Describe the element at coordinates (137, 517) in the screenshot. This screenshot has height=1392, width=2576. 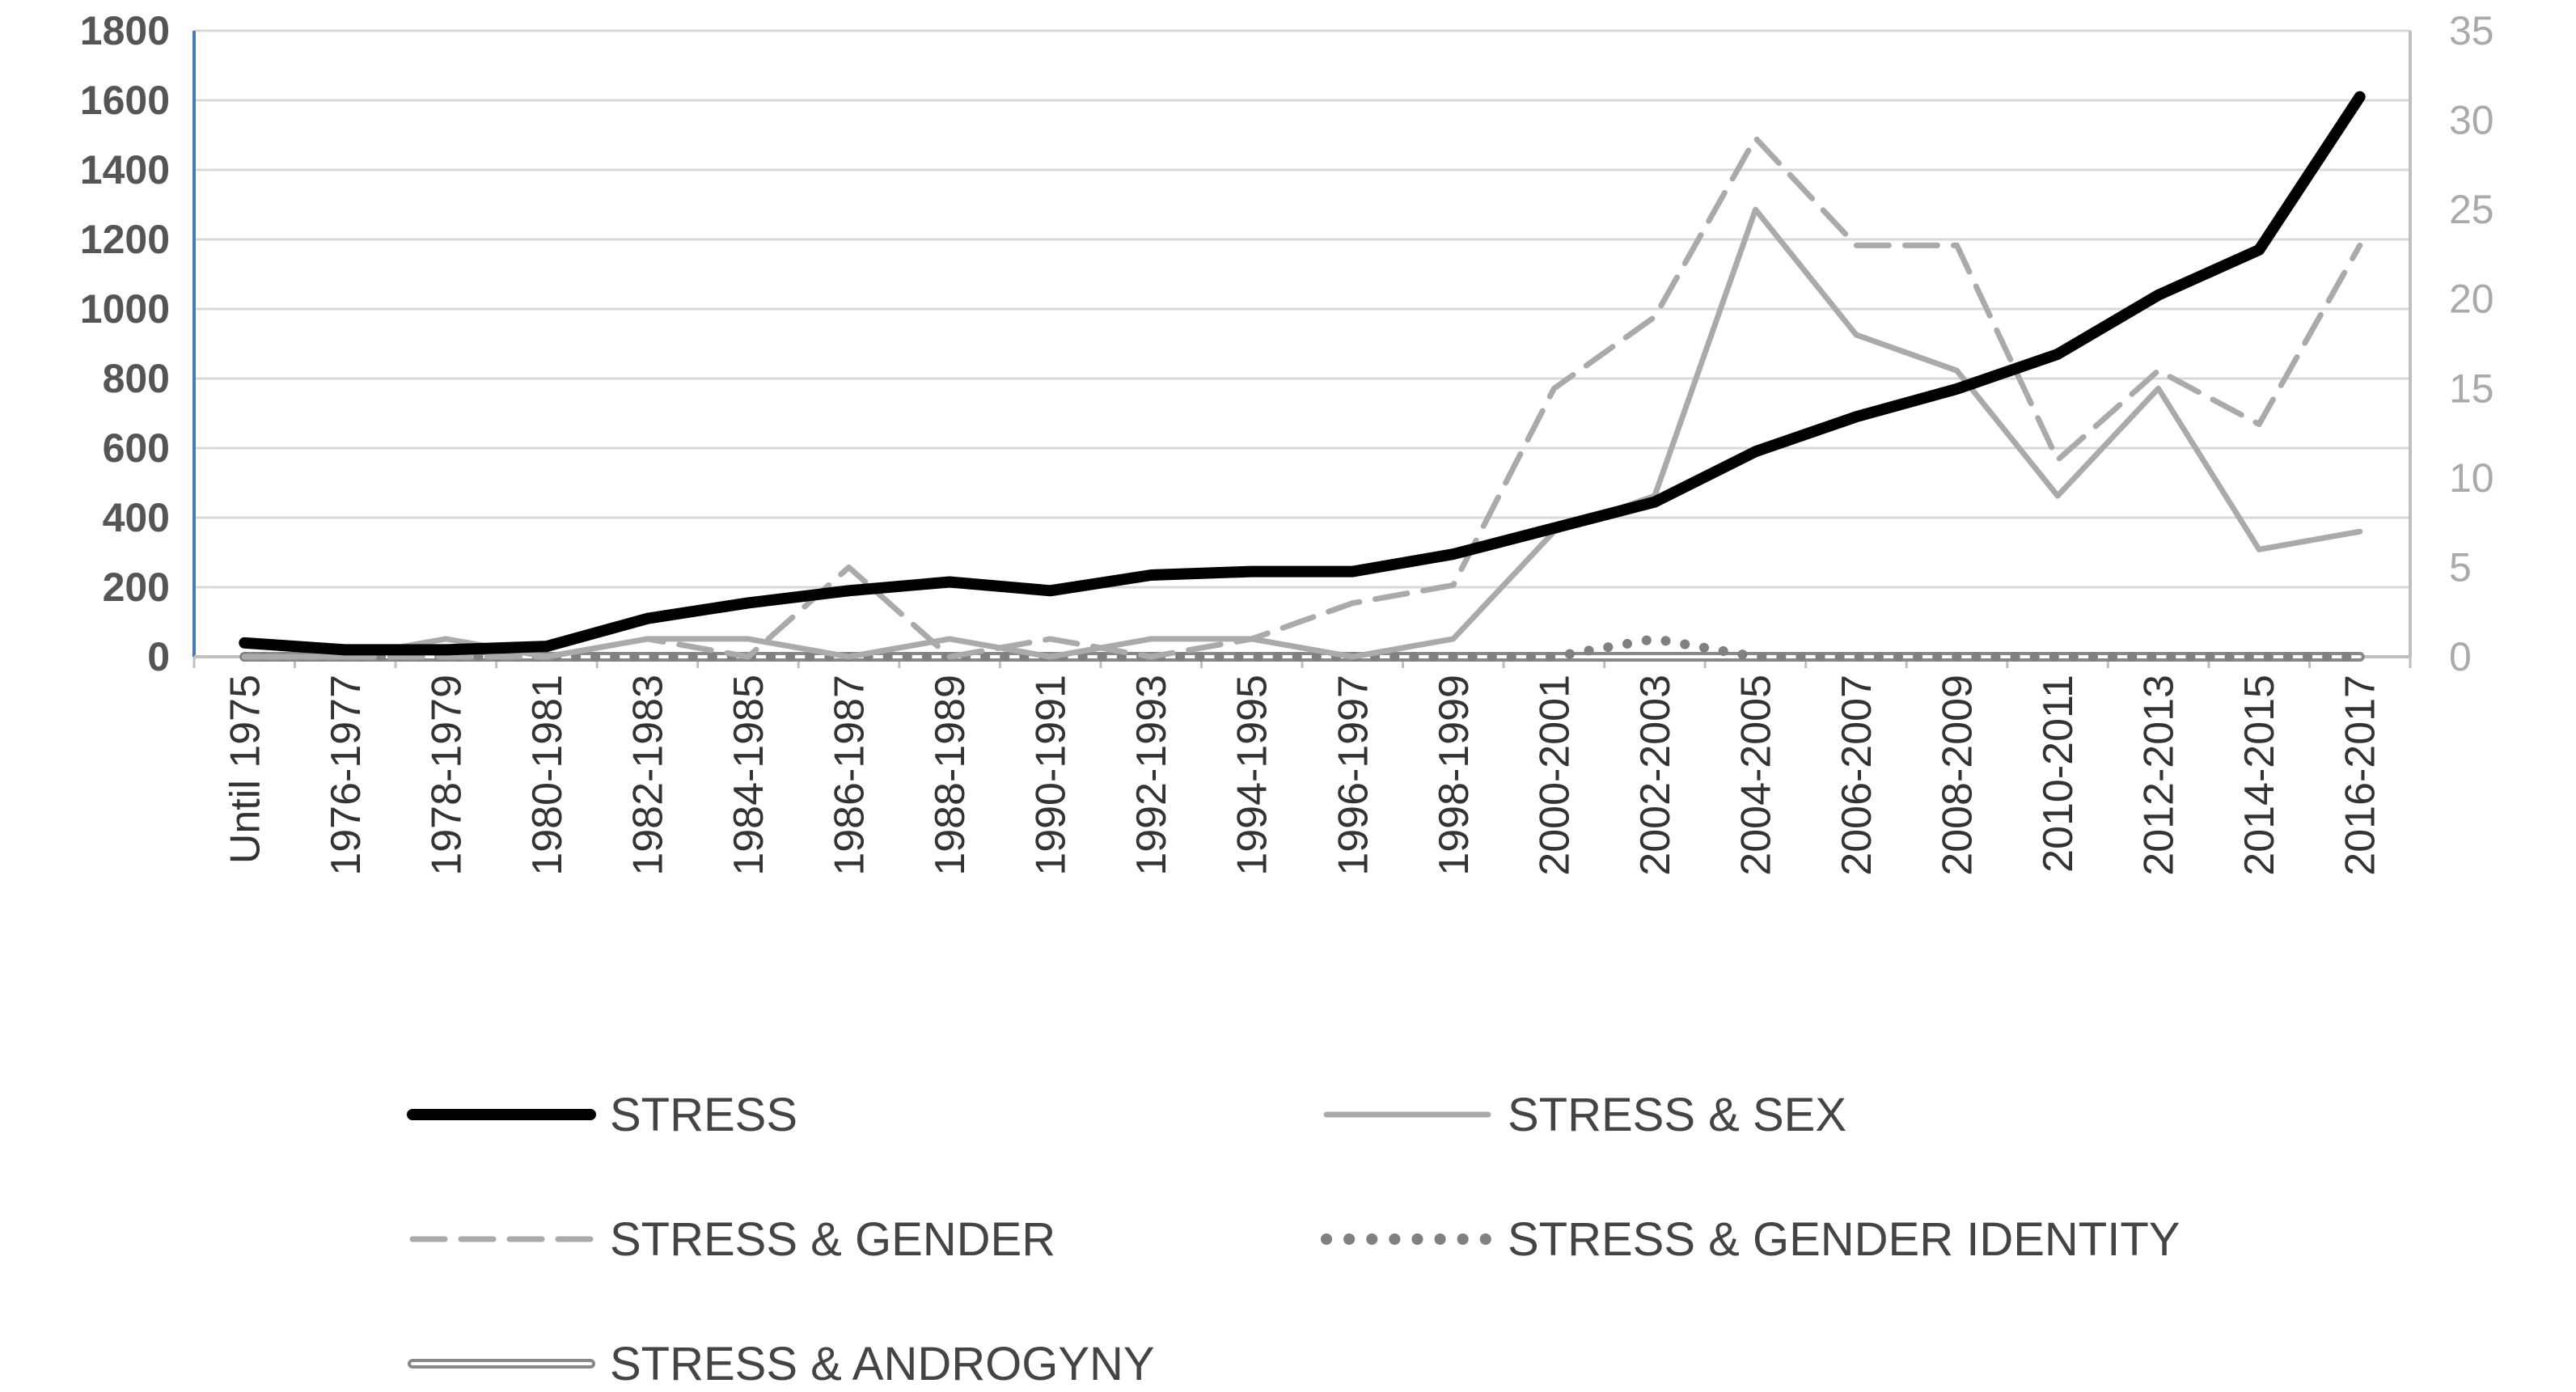
I see `left-y-tick-label: 400` at that location.